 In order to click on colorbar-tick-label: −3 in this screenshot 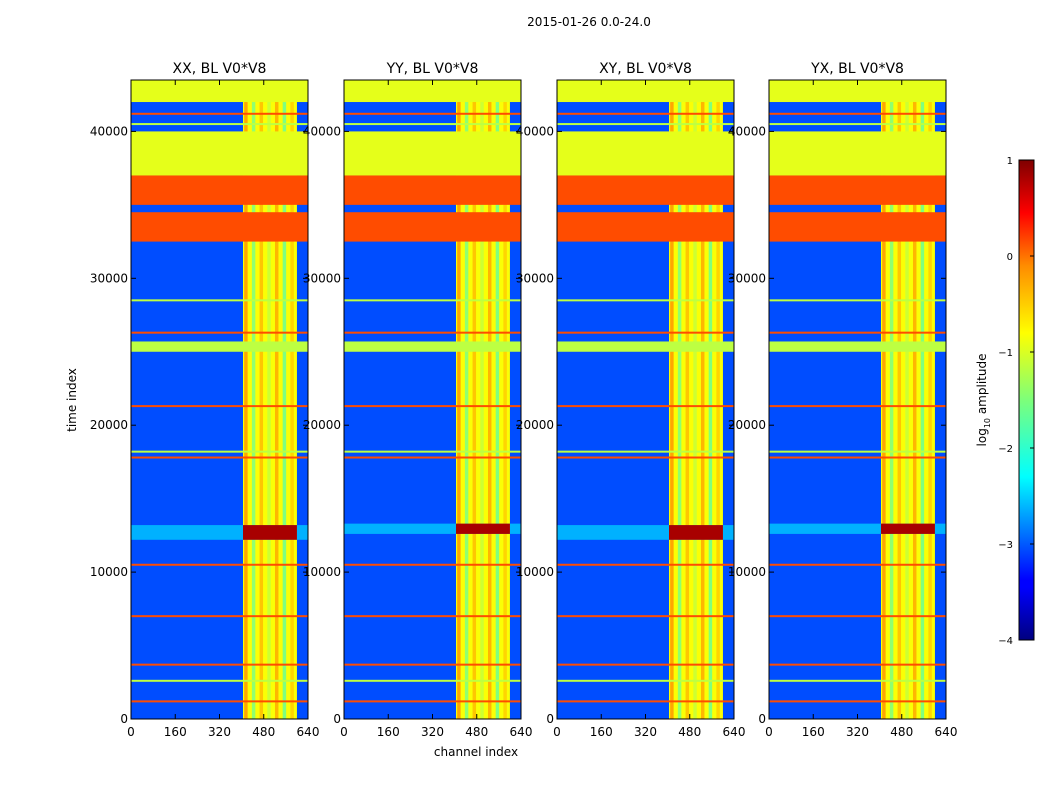, I will do `click(1005, 545)`.